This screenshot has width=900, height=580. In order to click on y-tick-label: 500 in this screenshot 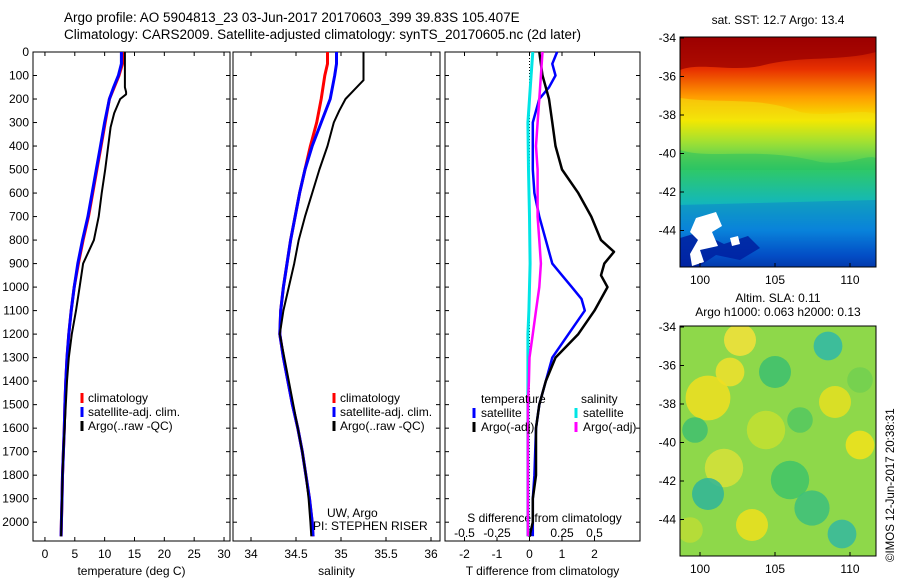, I will do `click(19, 170)`.